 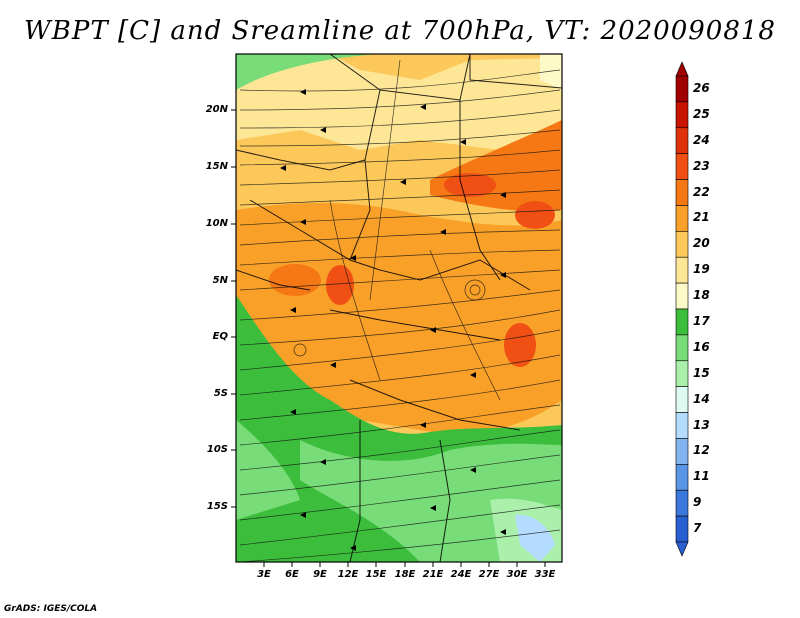 I want to click on colorbar-label: 7, so click(x=697, y=528).